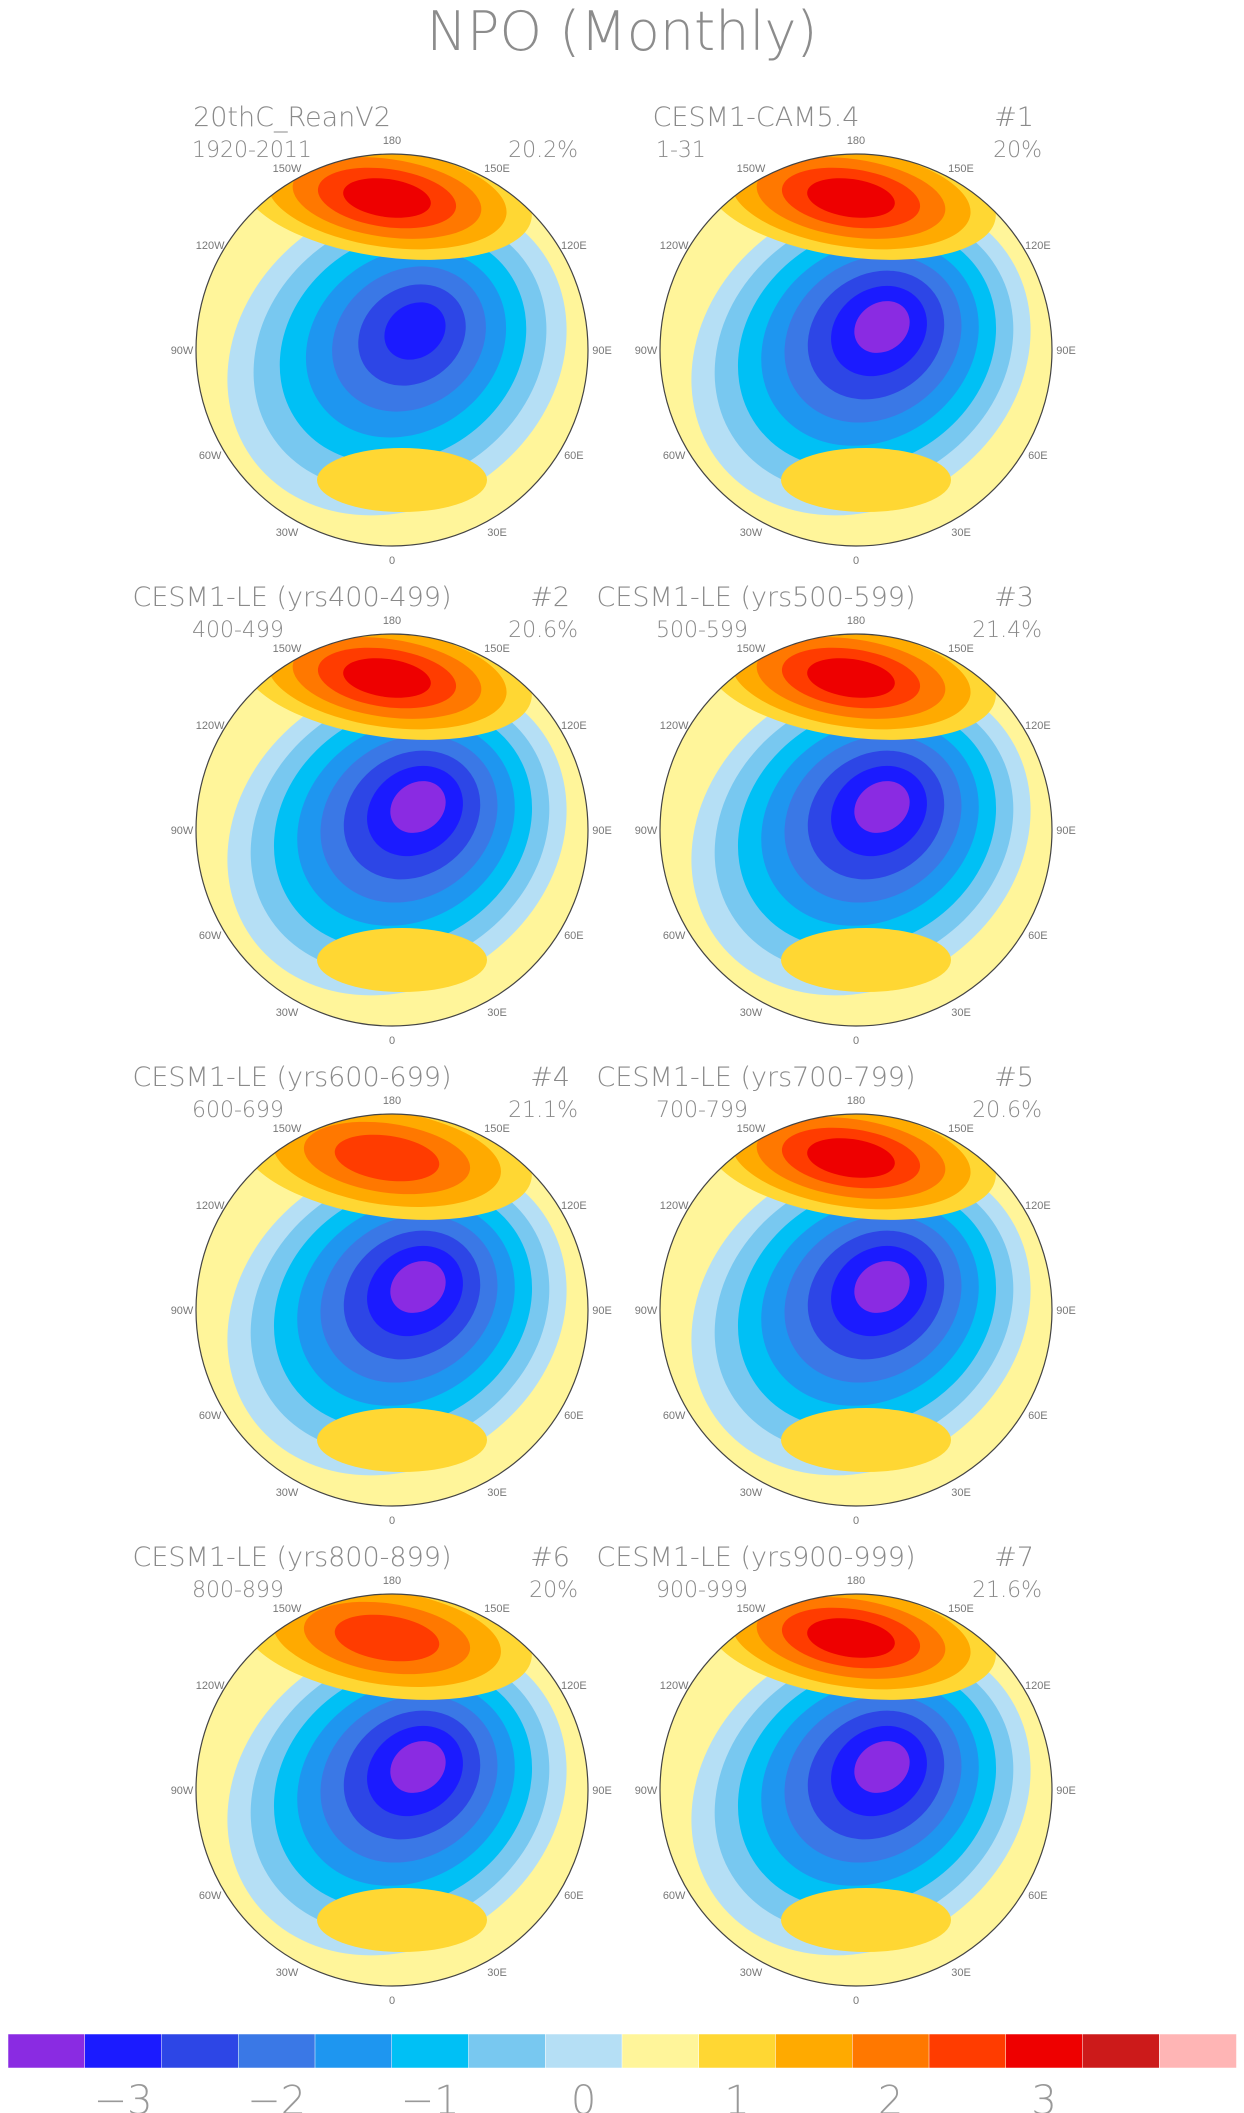 Image resolution: width=1244 pixels, height=2113 pixels. What do you see at coordinates (430, 2095) in the screenshot?
I see `colorbar-tick-label: −1` at bounding box center [430, 2095].